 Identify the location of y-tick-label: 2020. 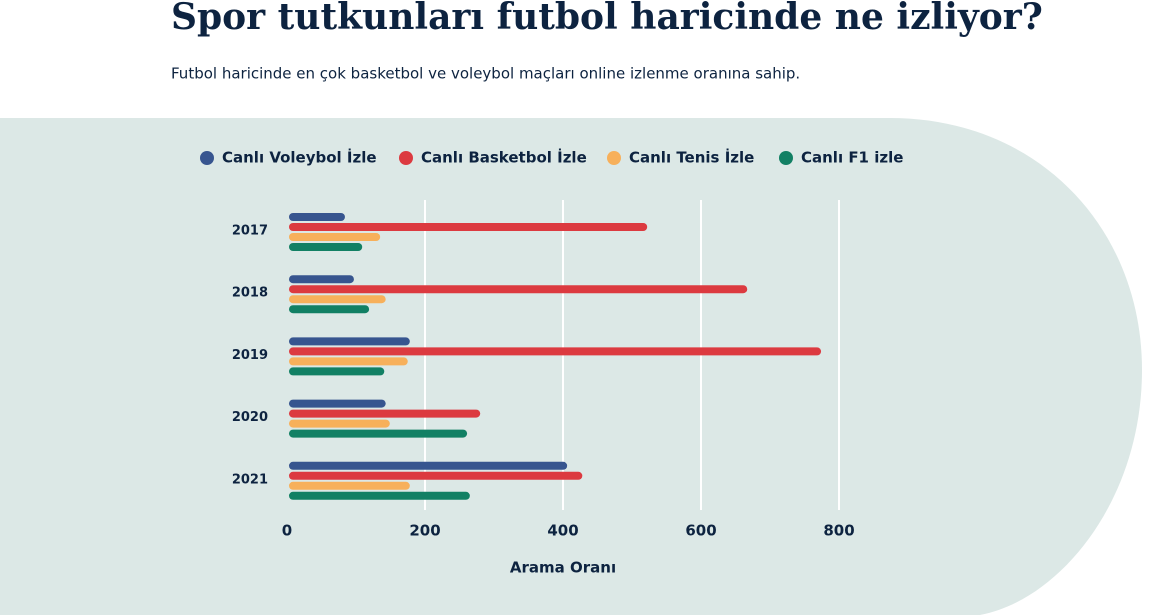
(250, 417).